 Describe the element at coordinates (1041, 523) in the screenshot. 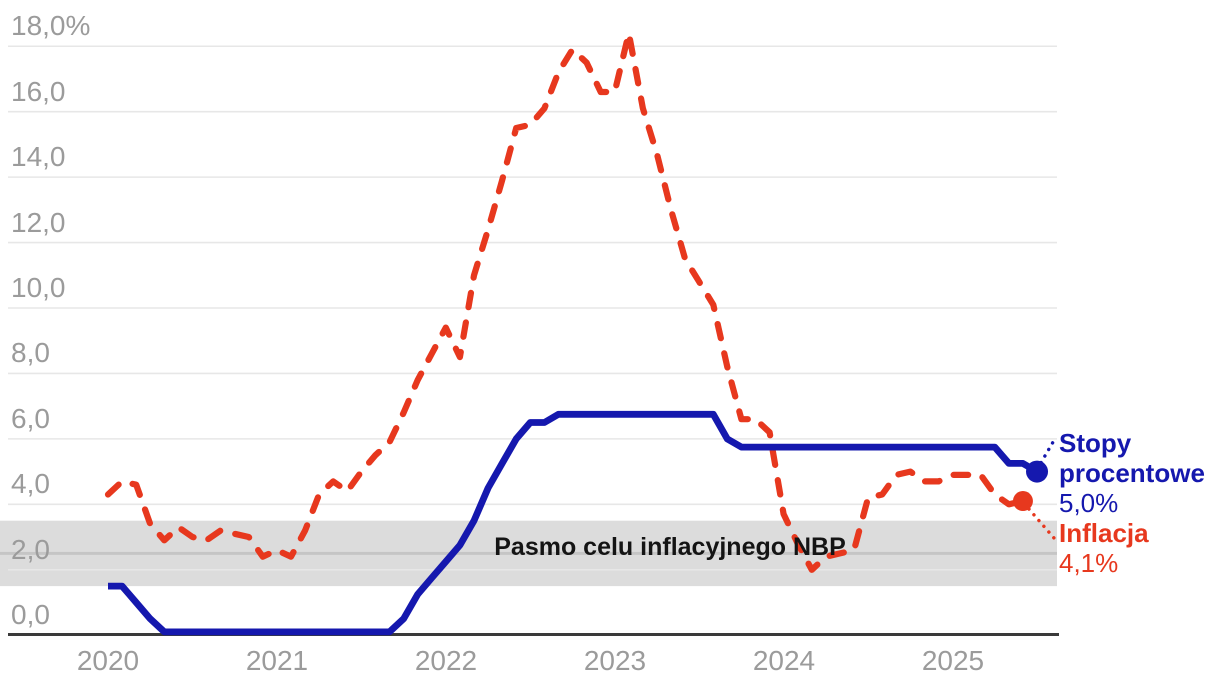

I see `inflation-leader-line` at that location.